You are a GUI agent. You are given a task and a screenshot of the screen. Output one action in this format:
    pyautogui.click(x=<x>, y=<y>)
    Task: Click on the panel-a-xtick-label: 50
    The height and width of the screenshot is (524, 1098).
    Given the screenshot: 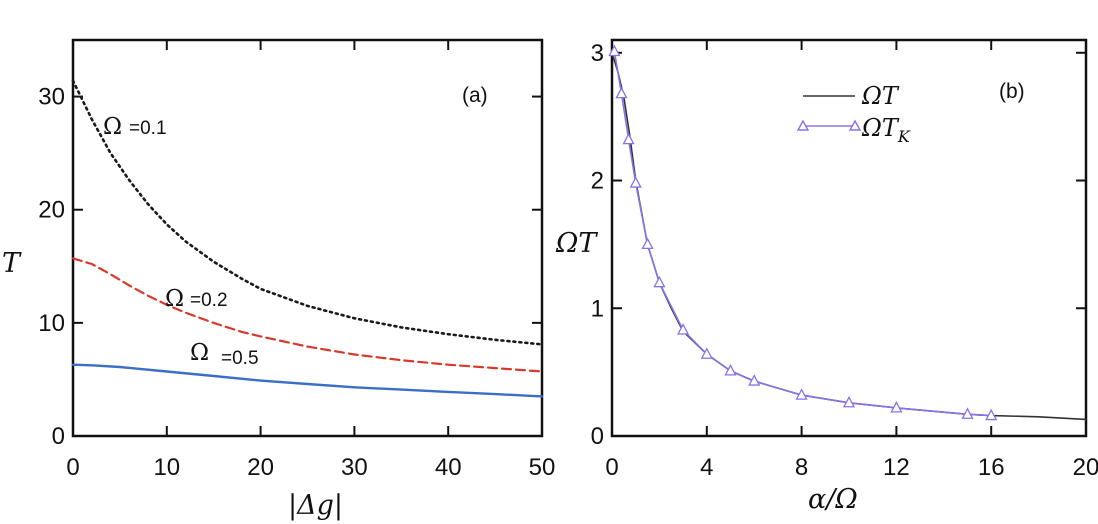 What is the action you would take?
    pyautogui.click(x=542, y=467)
    